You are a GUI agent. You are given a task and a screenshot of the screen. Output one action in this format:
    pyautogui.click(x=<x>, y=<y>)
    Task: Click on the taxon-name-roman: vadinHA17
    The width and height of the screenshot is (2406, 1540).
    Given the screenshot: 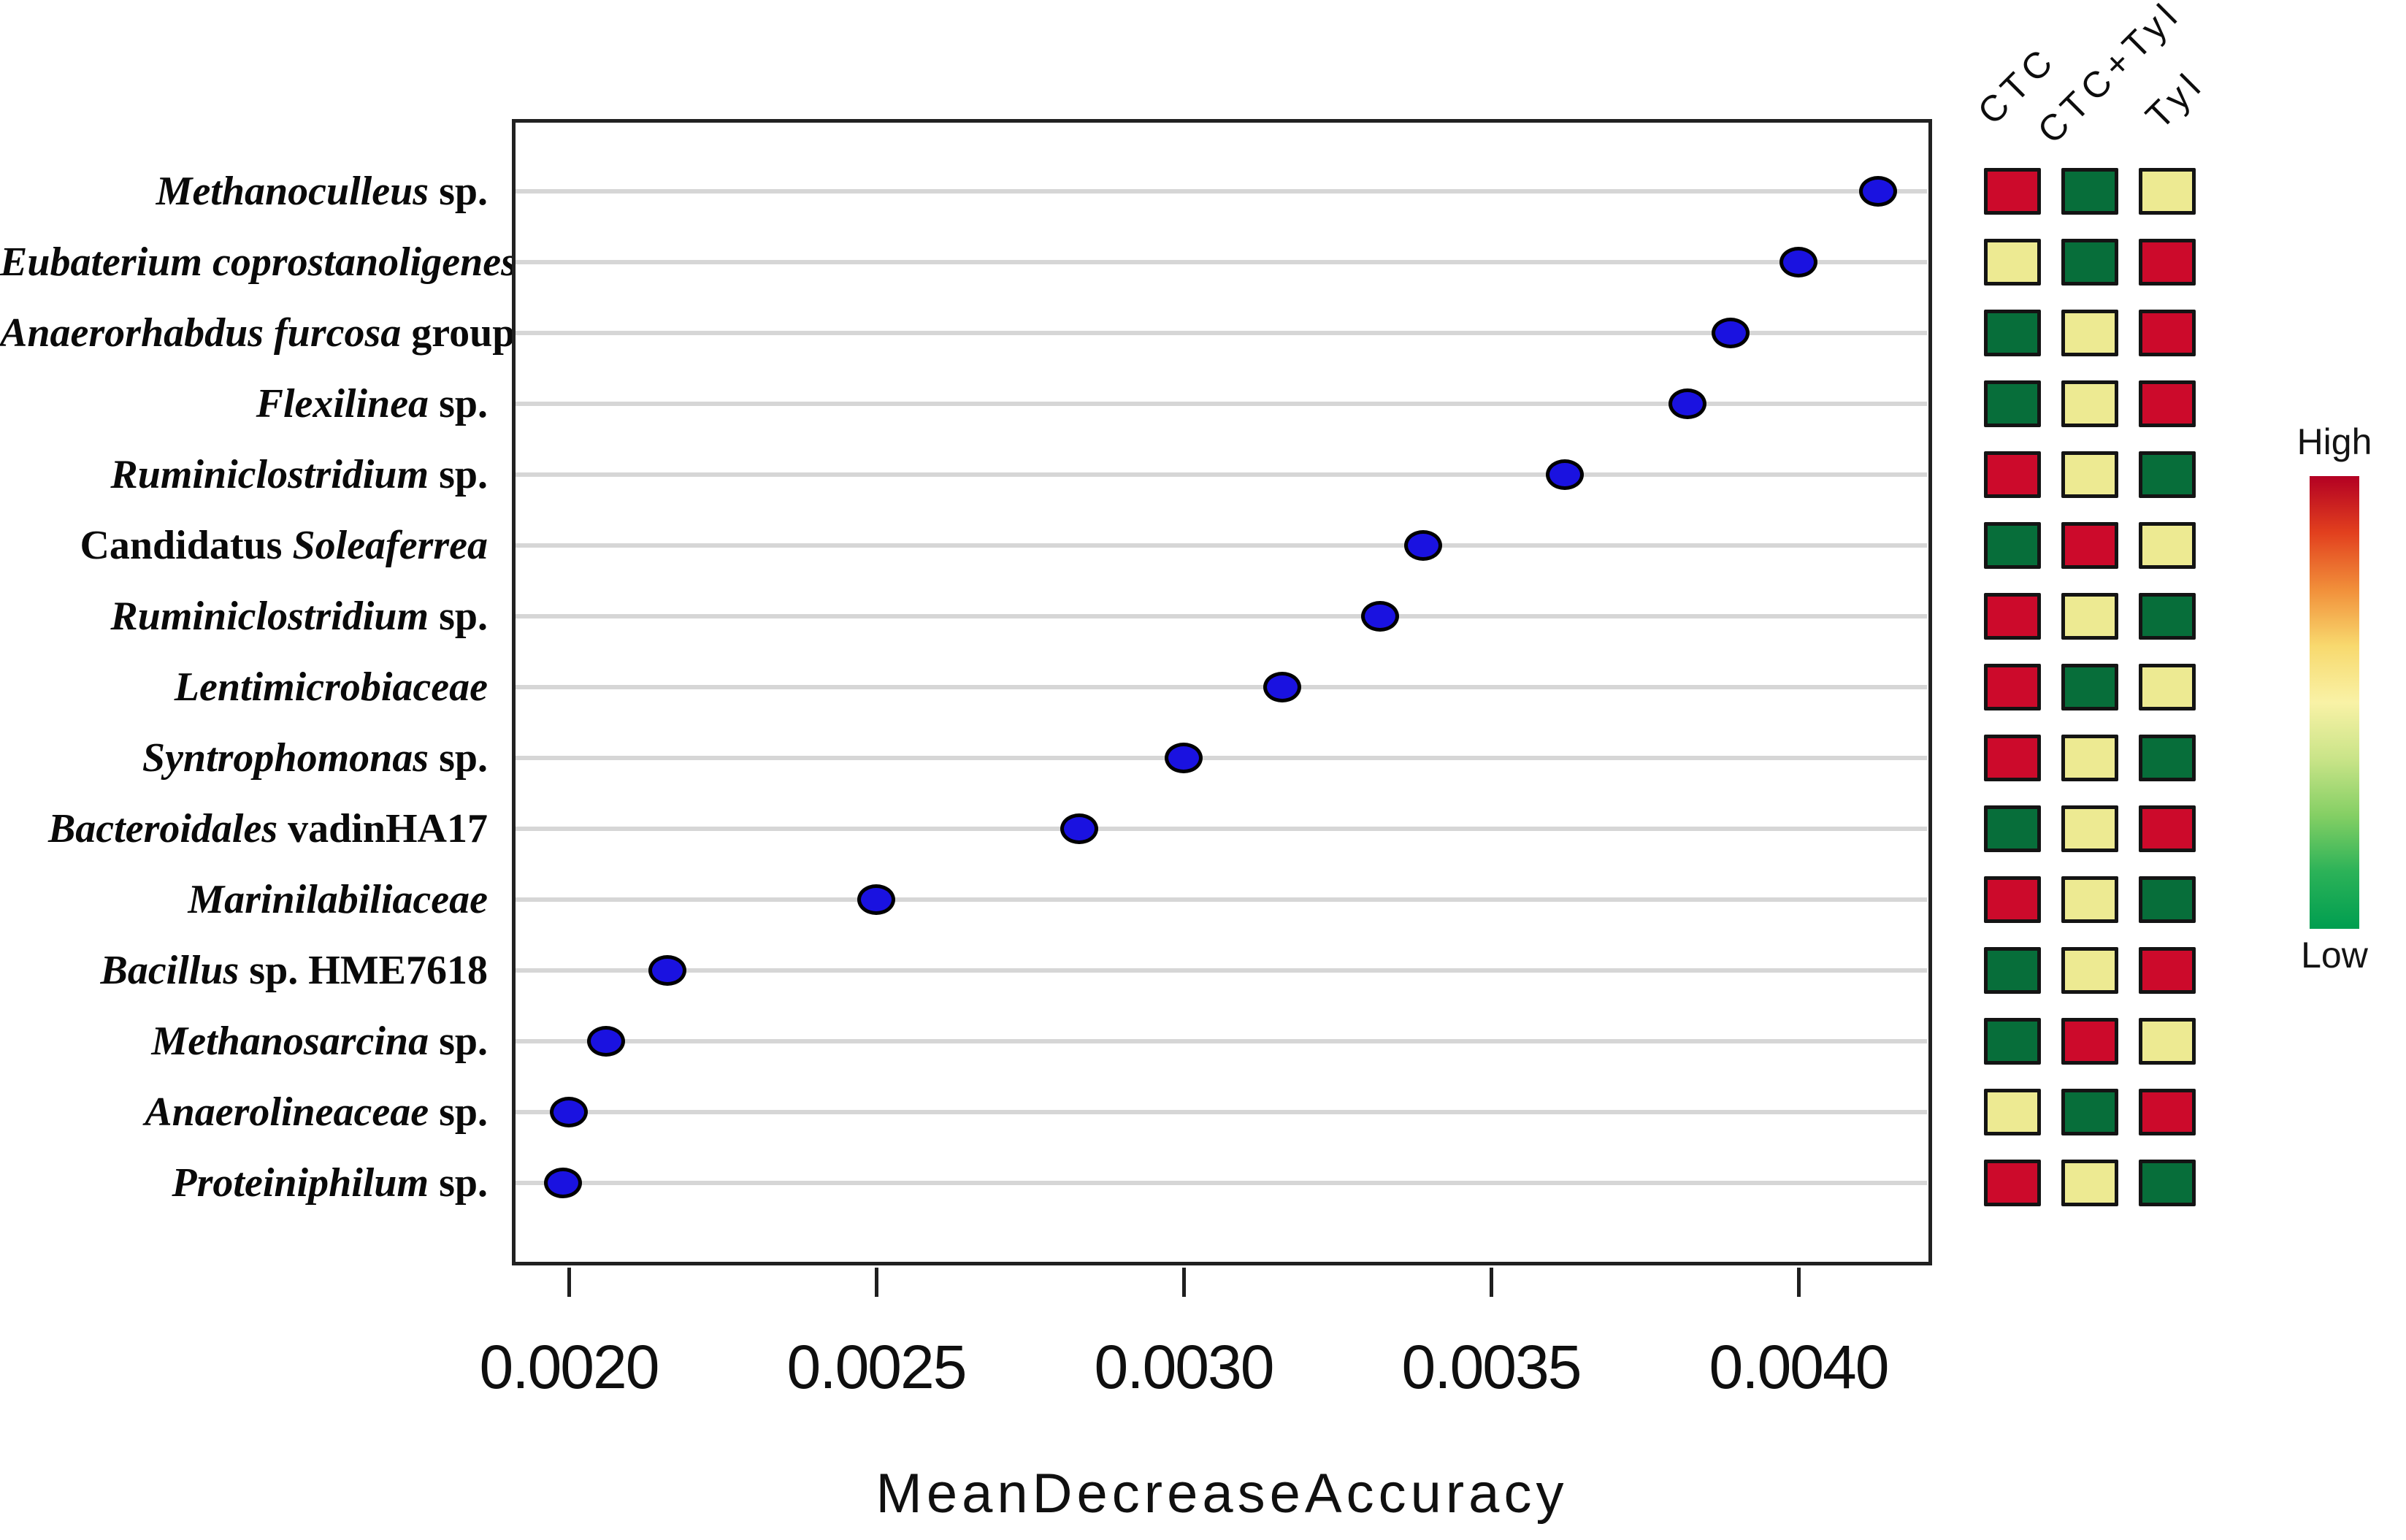 What is the action you would take?
    pyautogui.click(x=382, y=828)
    